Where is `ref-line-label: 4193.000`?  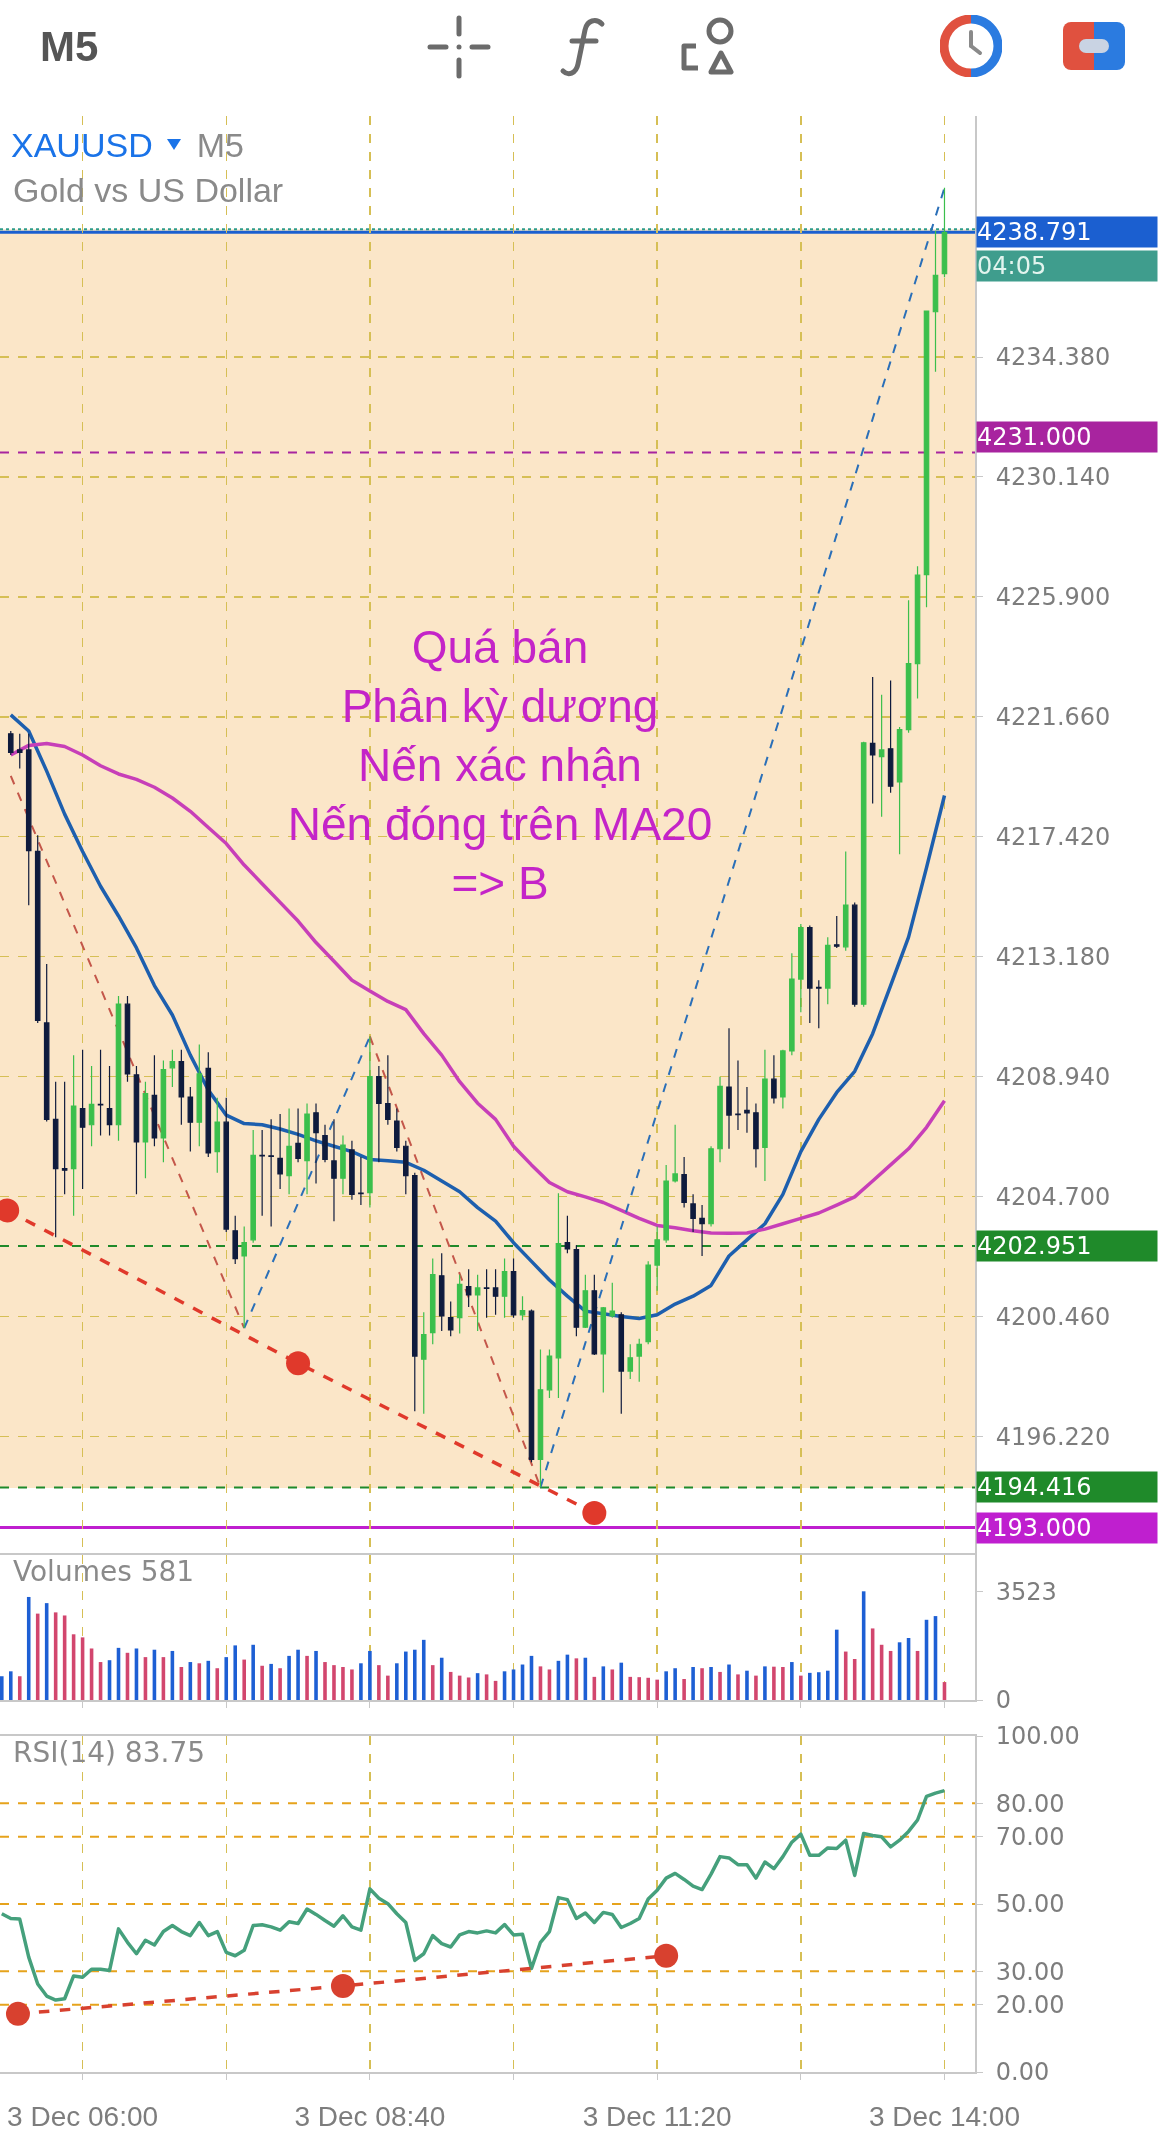
ref-line-label: 4193.000 is located at coordinates (1034, 1528).